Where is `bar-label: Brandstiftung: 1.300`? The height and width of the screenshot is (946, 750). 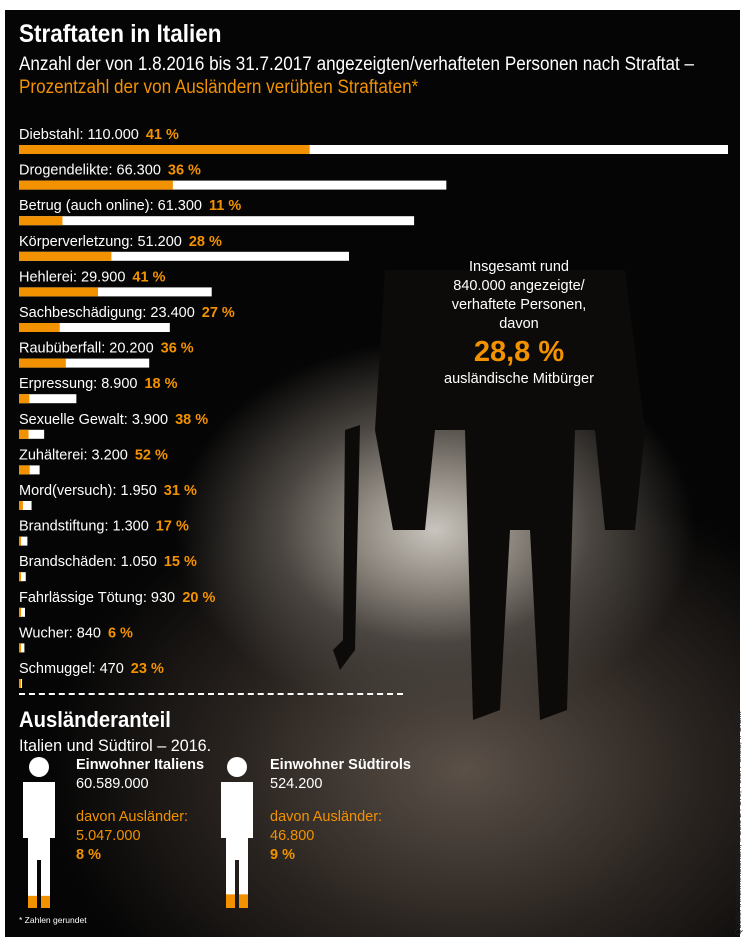
bar-label: Brandstiftung: 1.300 is located at coordinates (84, 527).